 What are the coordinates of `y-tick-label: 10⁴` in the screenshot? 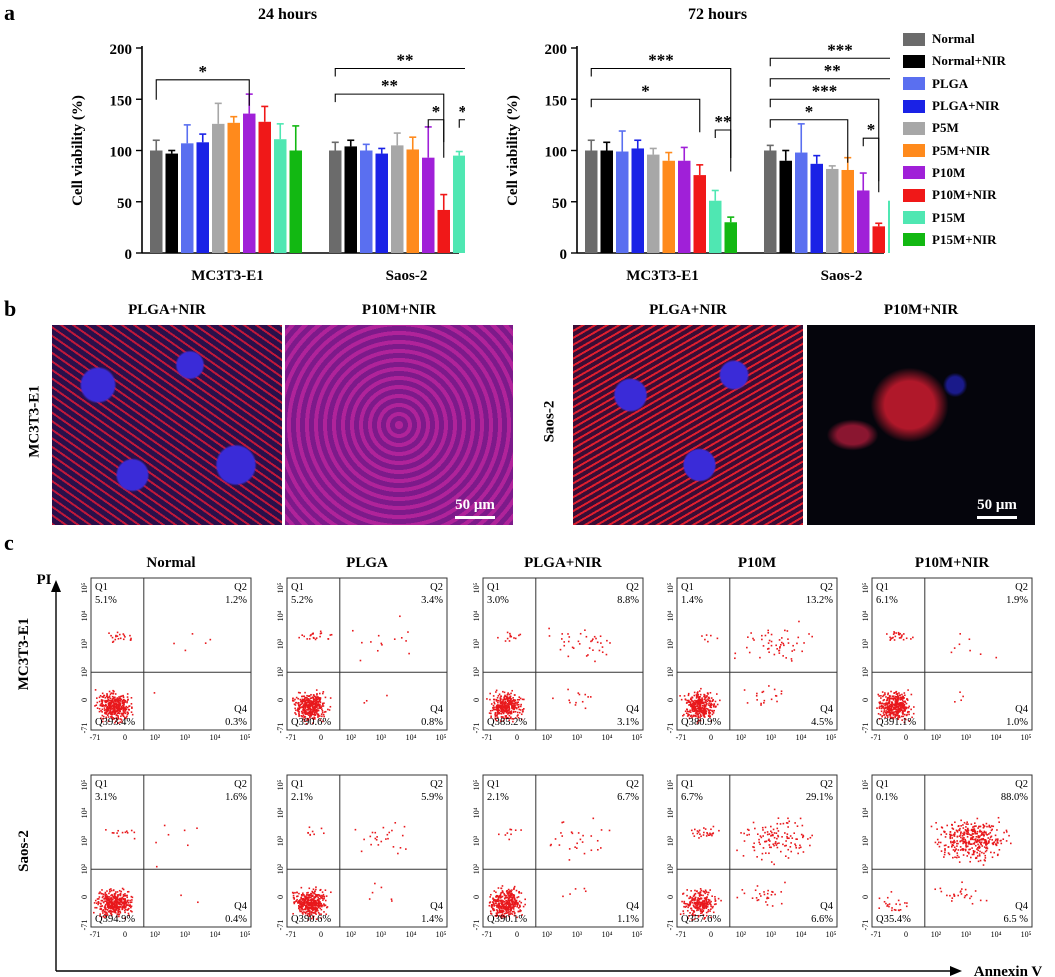 It's located at (476, 812).